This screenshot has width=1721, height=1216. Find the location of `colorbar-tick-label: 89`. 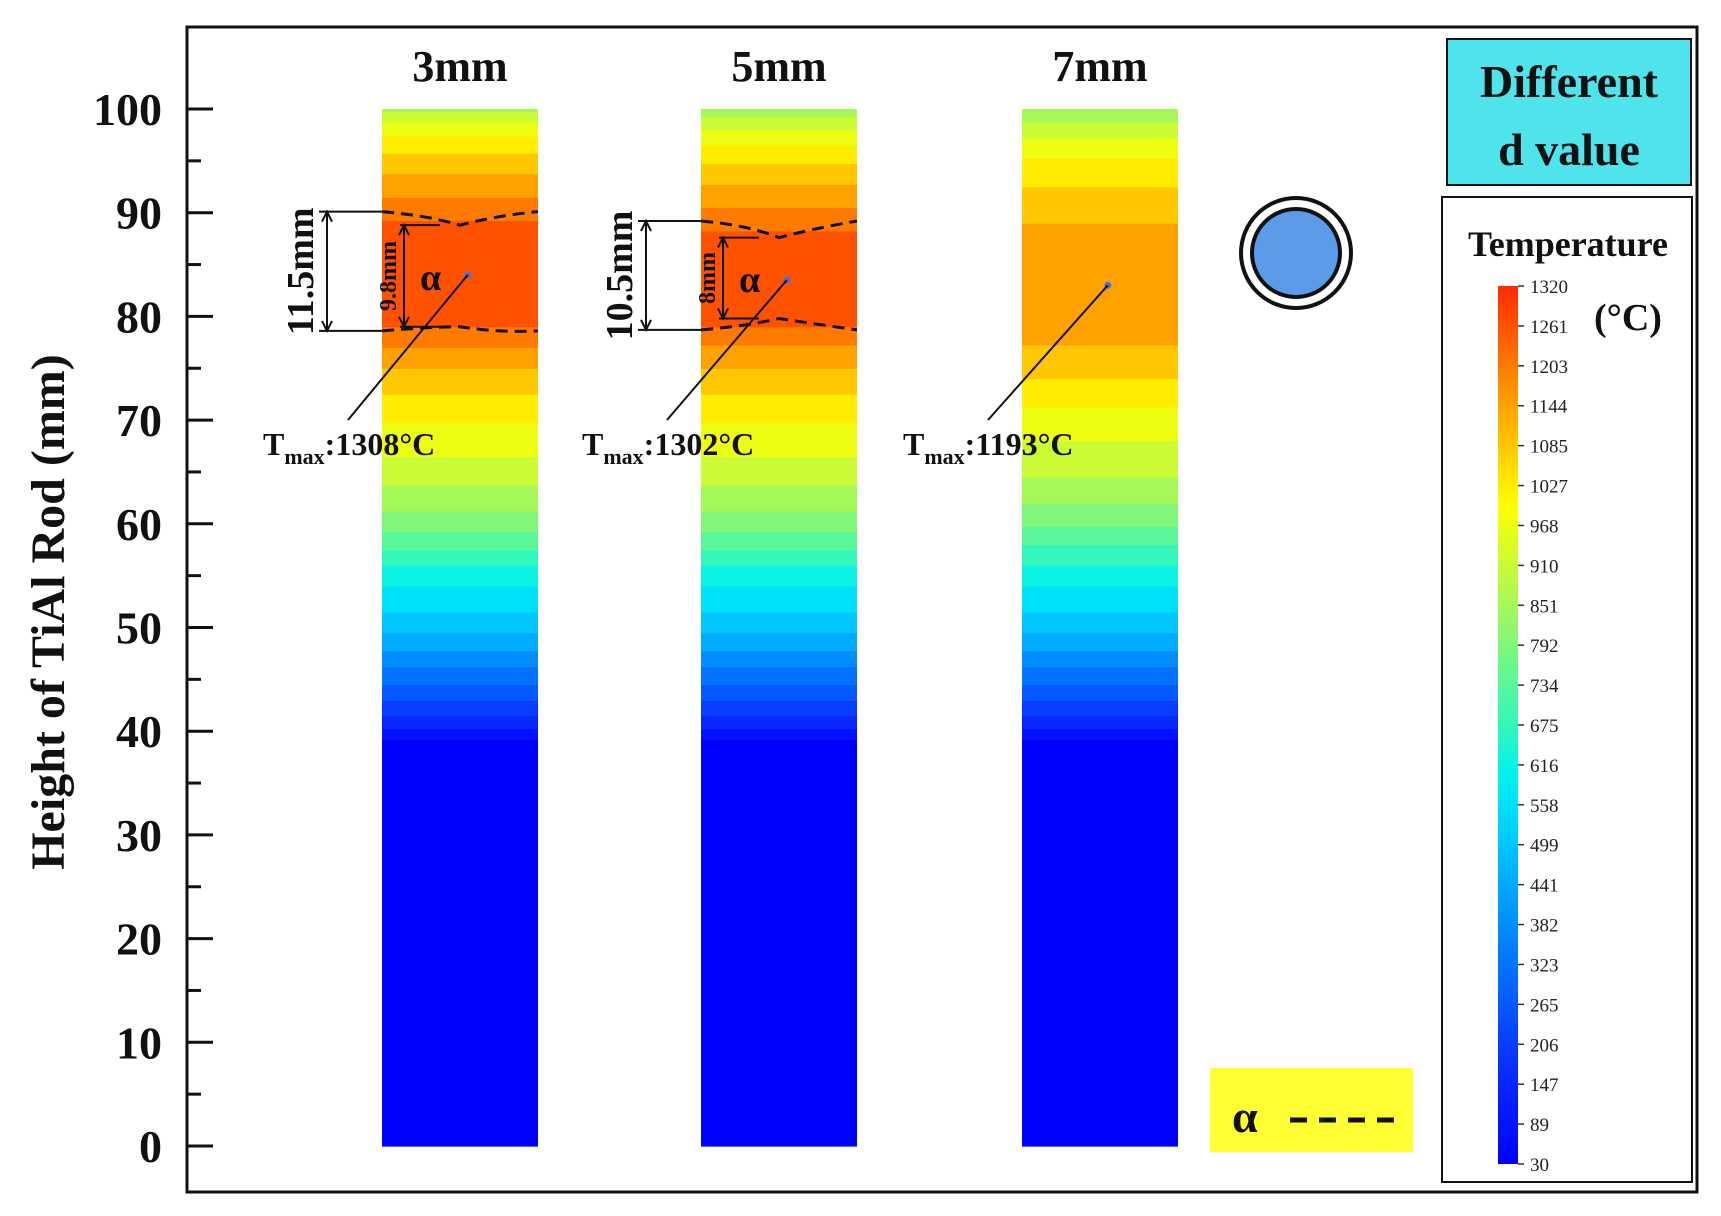

colorbar-tick-label: 89 is located at coordinates (1539, 1125).